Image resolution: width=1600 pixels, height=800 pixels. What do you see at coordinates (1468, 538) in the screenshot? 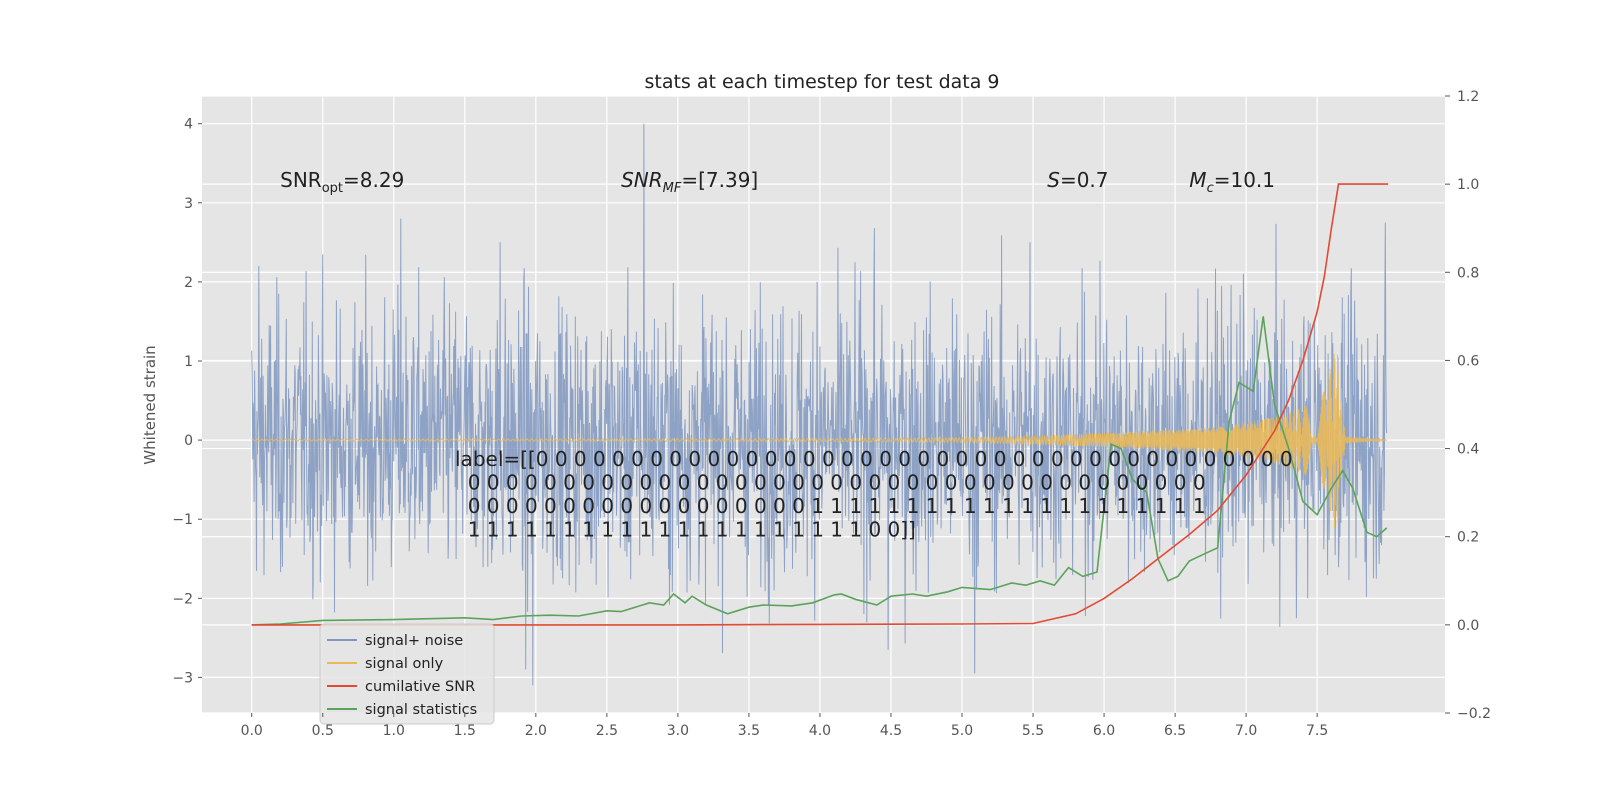
I see `y2-tick-label: 0.2` at bounding box center [1468, 538].